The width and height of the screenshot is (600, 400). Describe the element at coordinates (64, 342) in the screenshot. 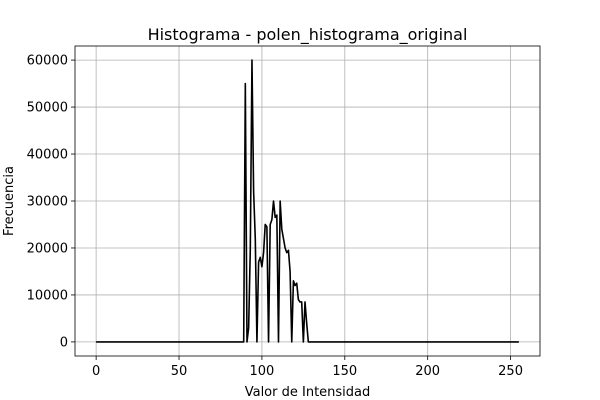

I see `y-tick-label: 0` at that location.